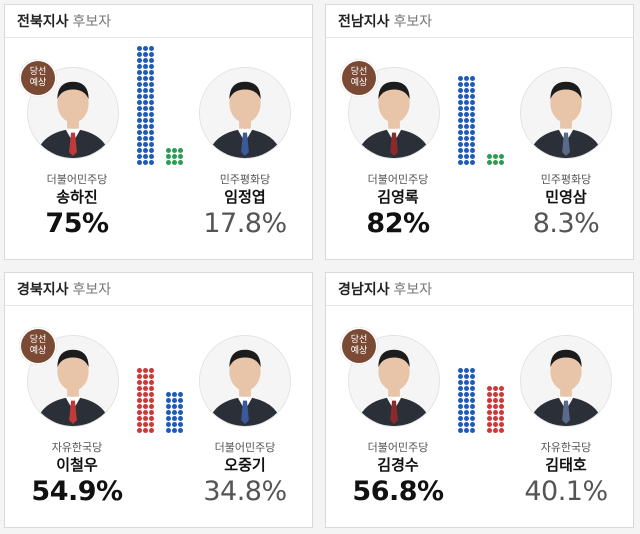 This screenshot has width=640, height=534. Describe the element at coordinates (77, 447) in the screenshot. I see `winner-party: 자유한국당` at that location.